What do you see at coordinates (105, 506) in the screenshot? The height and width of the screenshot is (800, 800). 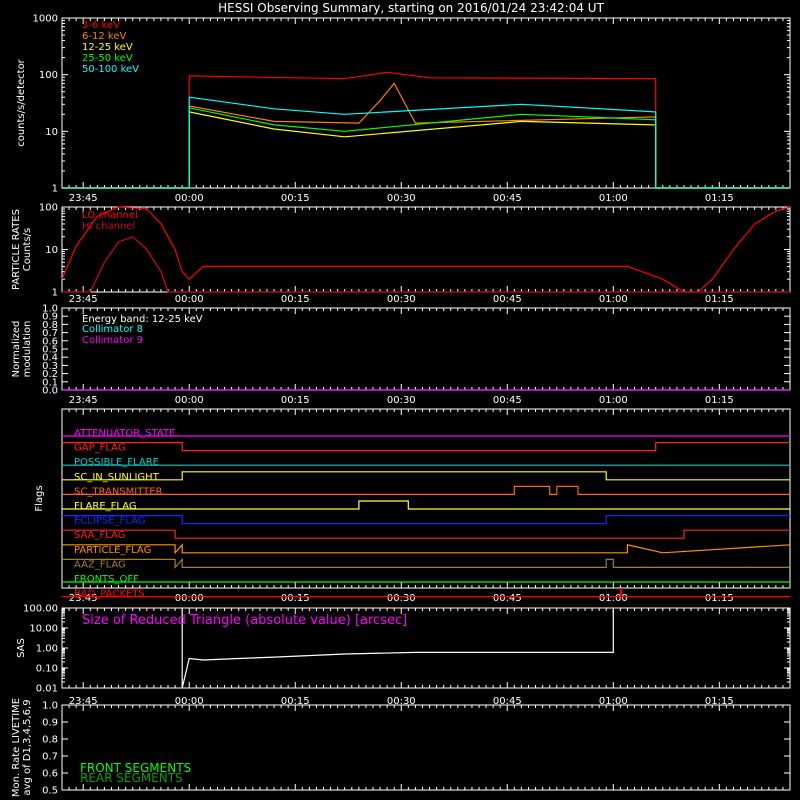 I see `flag-label: FLARE_FLAG` at bounding box center [105, 506].